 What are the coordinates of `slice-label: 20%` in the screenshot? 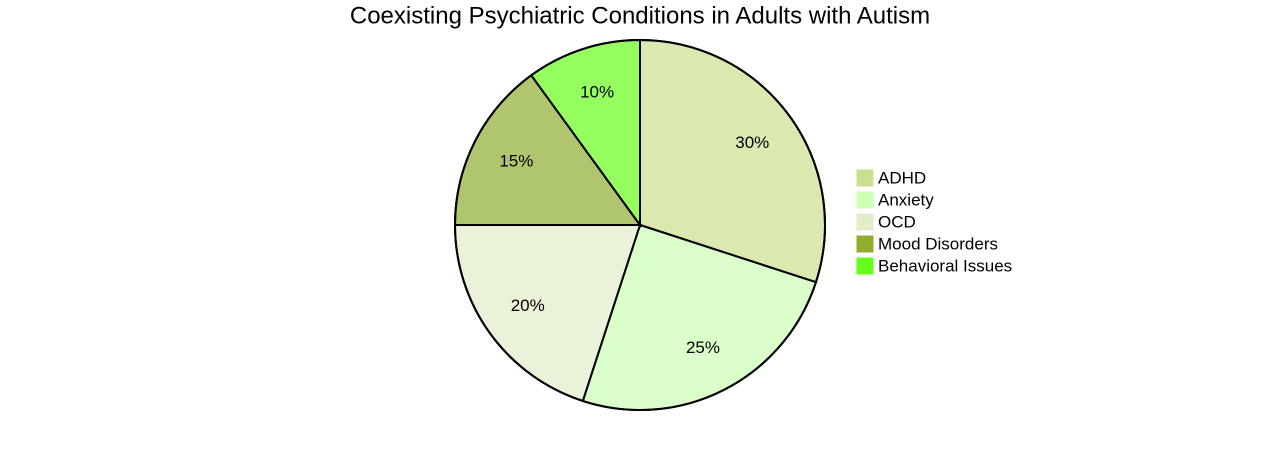 It's located at (528, 305).